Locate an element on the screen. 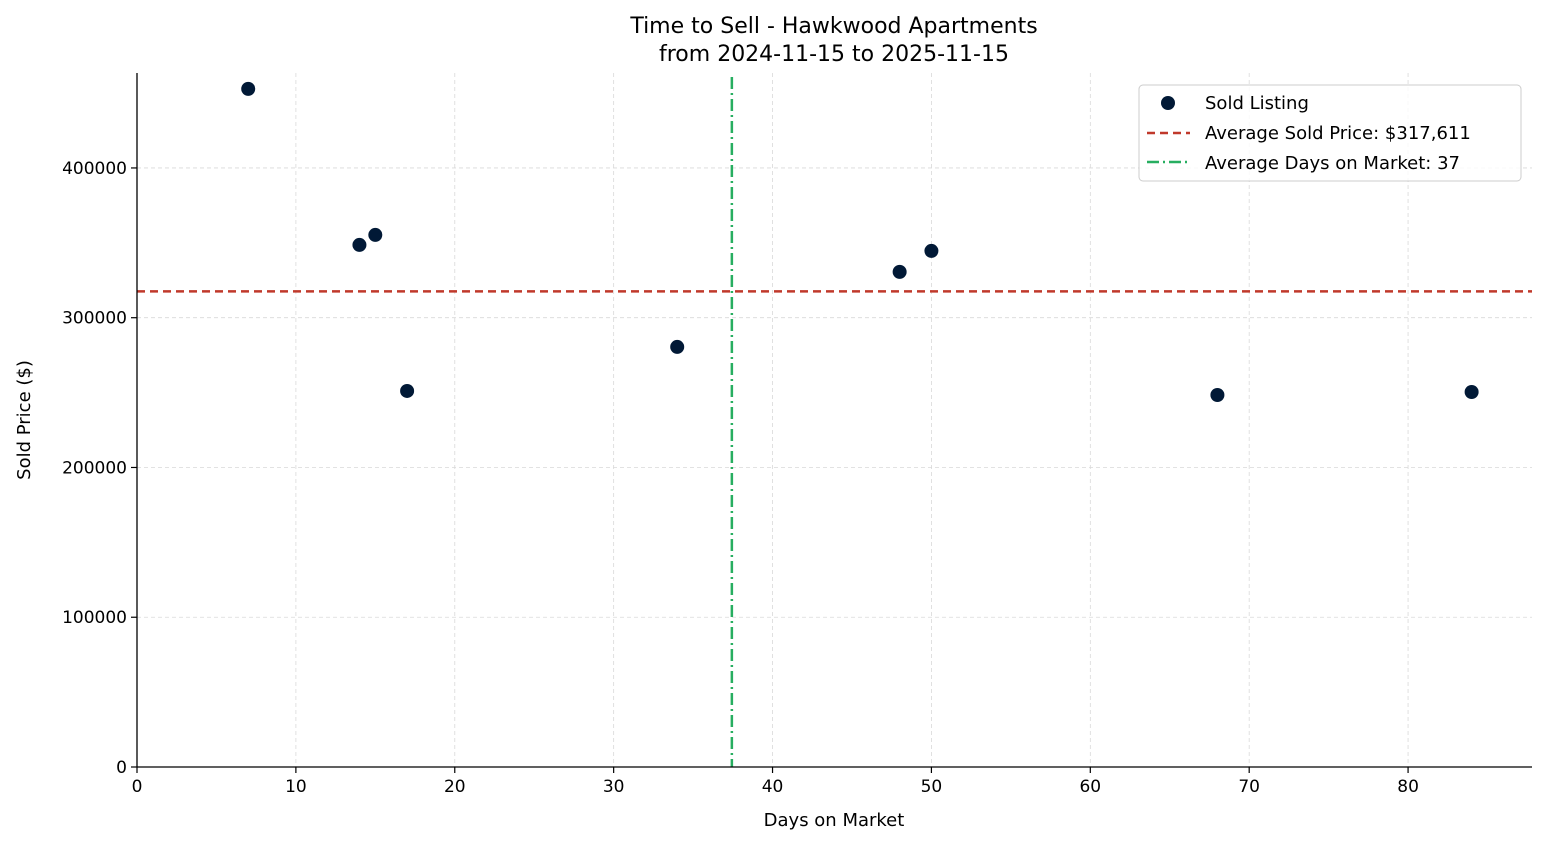 The width and height of the screenshot is (1547, 845). x-tick-label: 10 is located at coordinates (296, 787).